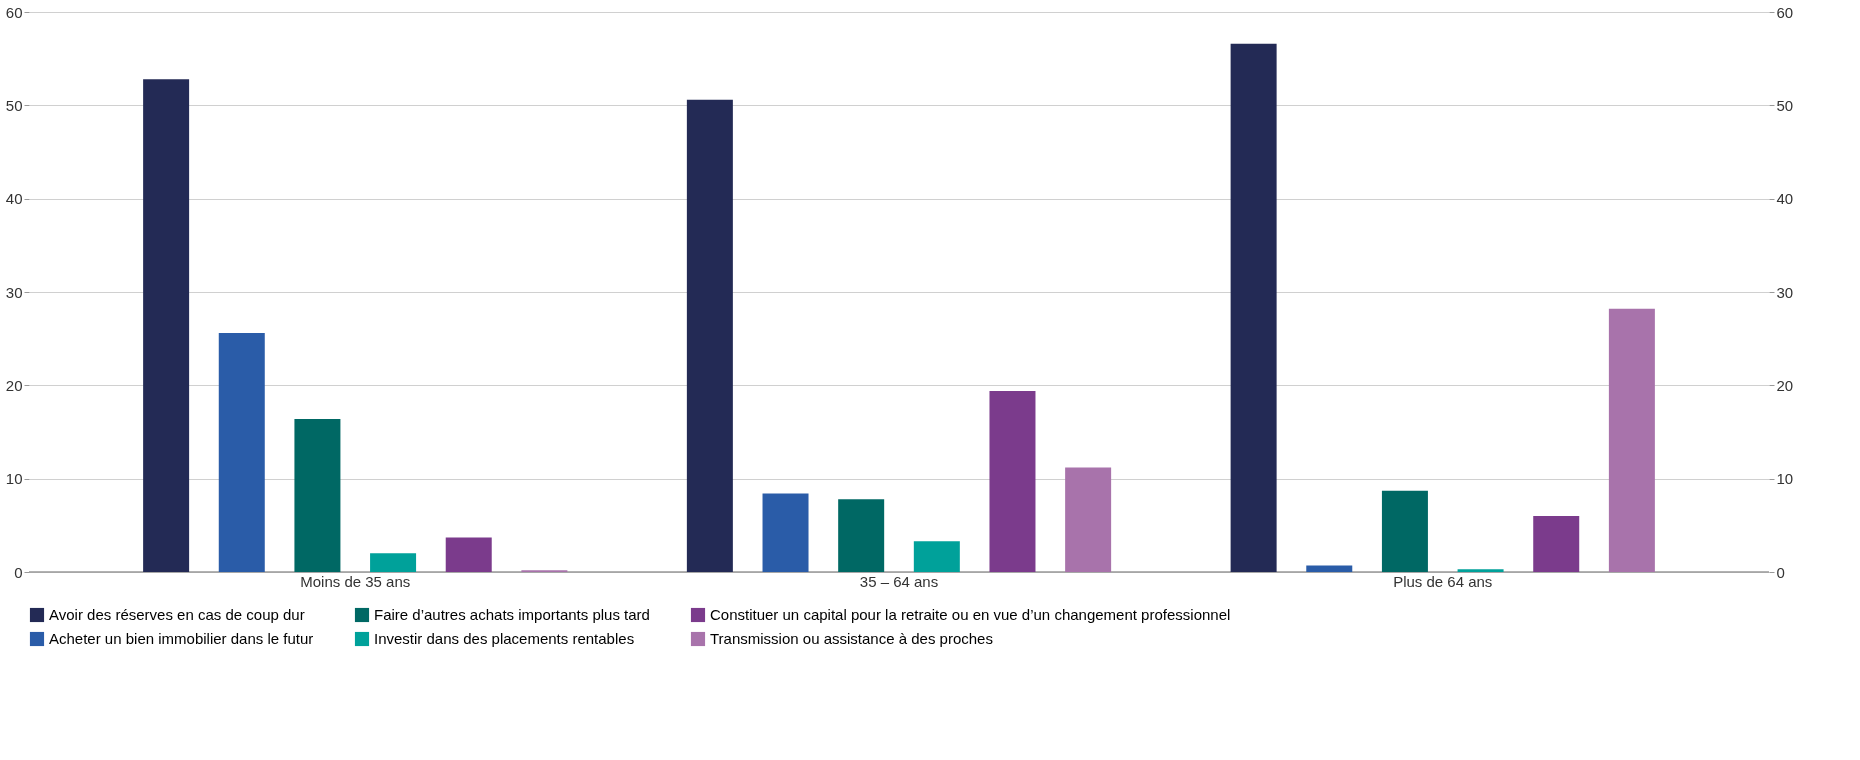 Image resolution: width=1860 pixels, height=760 pixels. I want to click on y-tick-label: 60, so click(14, 12).